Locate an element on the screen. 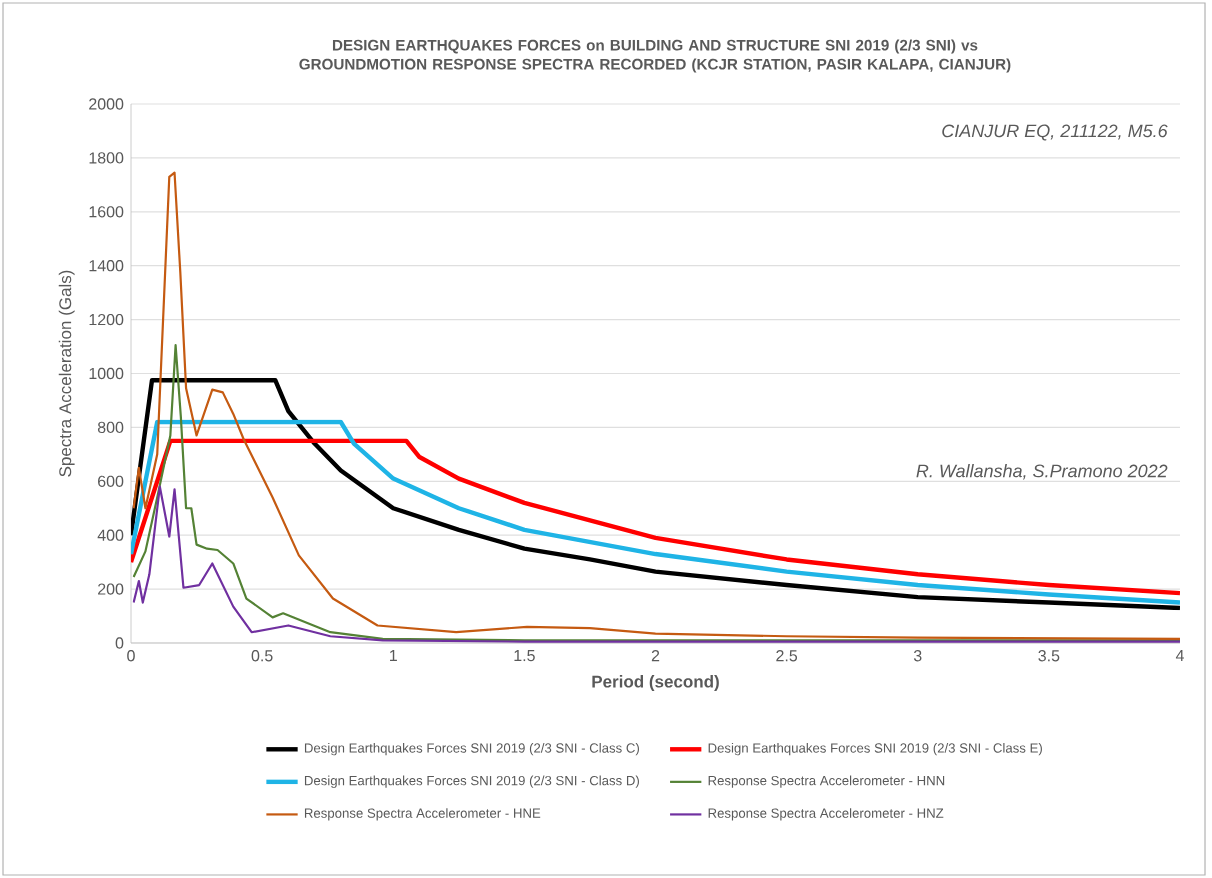  x-tick-label: 3 is located at coordinates (917, 656).